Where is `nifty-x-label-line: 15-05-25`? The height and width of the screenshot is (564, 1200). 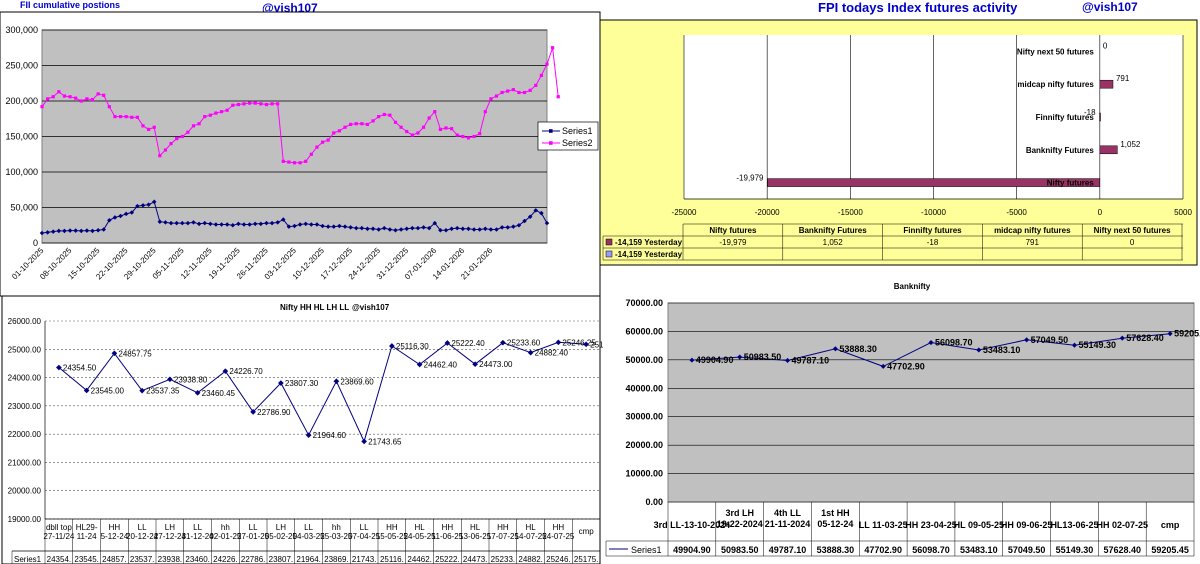
nifty-x-label-line: 15-05-25 is located at coordinates (392, 536).